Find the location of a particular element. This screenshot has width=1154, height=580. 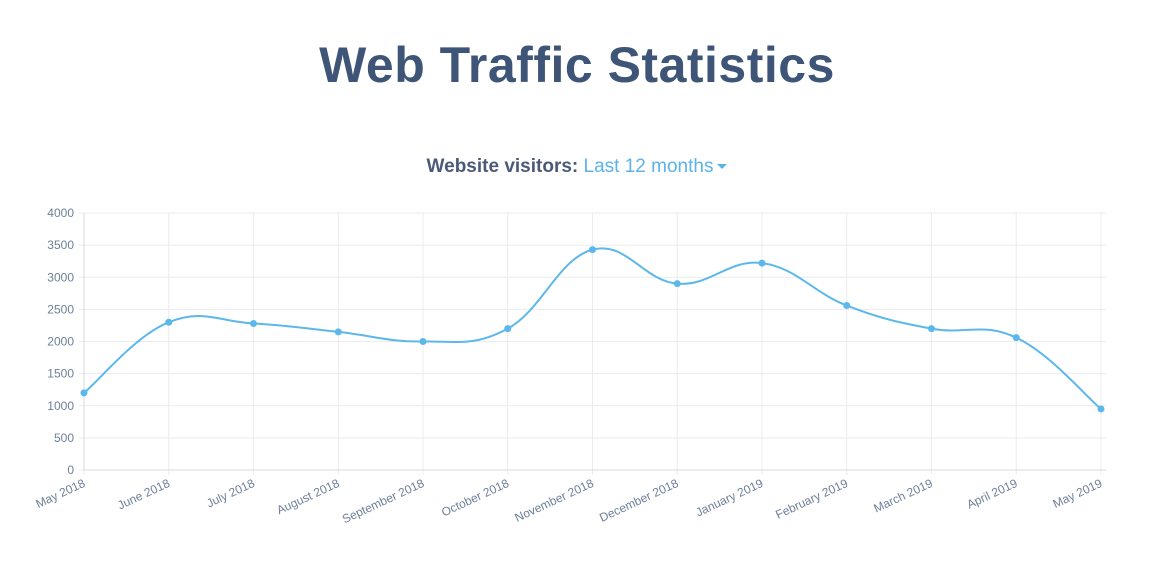

y-tick-label: 2000 is located at coordinates (60, 342).